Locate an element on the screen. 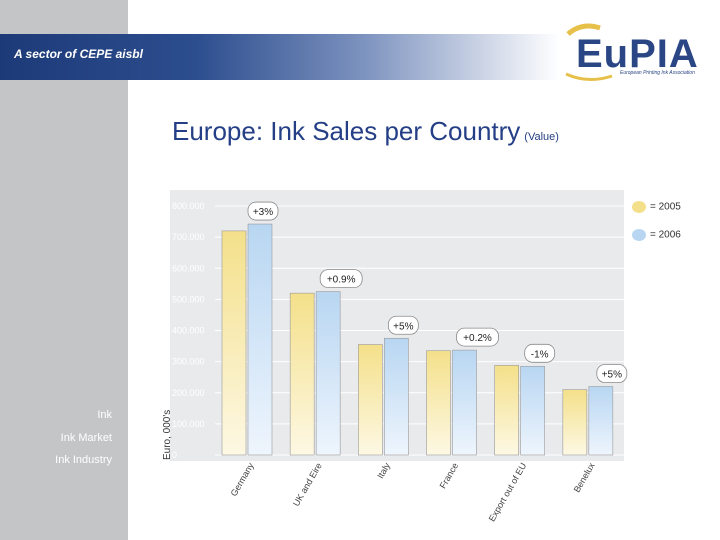  legend-swatch-2006 is located at coordinates (639, 235).